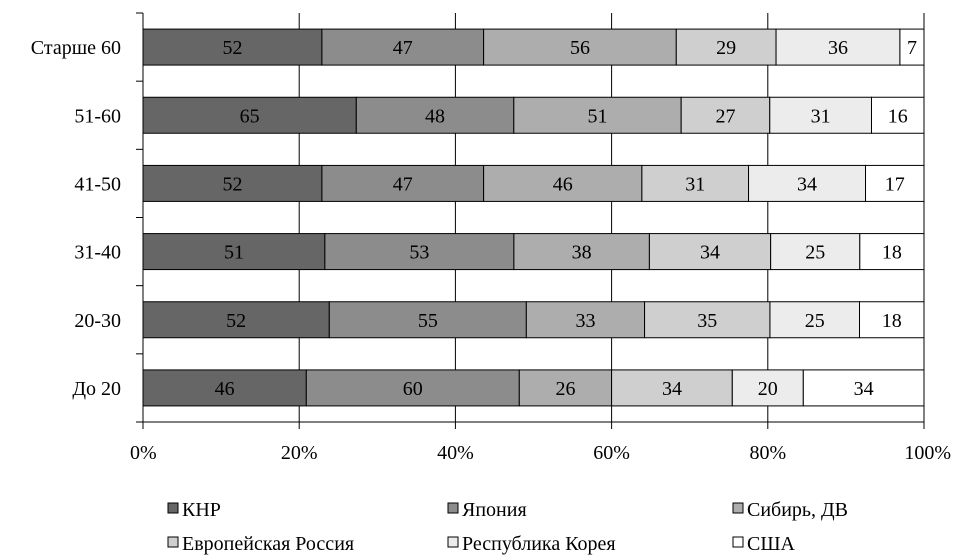  Describe the element at coordinates (96, 389) in the screenshot. I see `category-label: До 20` at that location.